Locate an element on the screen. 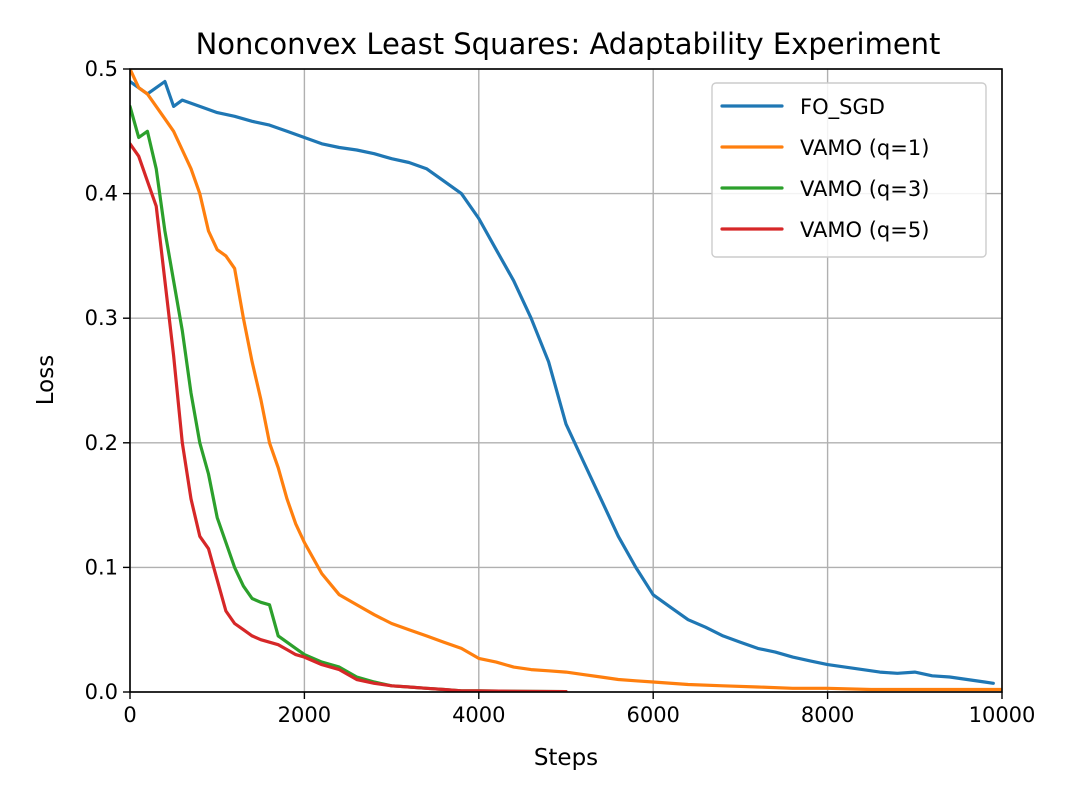  legend-label: VAMO (q=1) is located at coordinates (864, 148).